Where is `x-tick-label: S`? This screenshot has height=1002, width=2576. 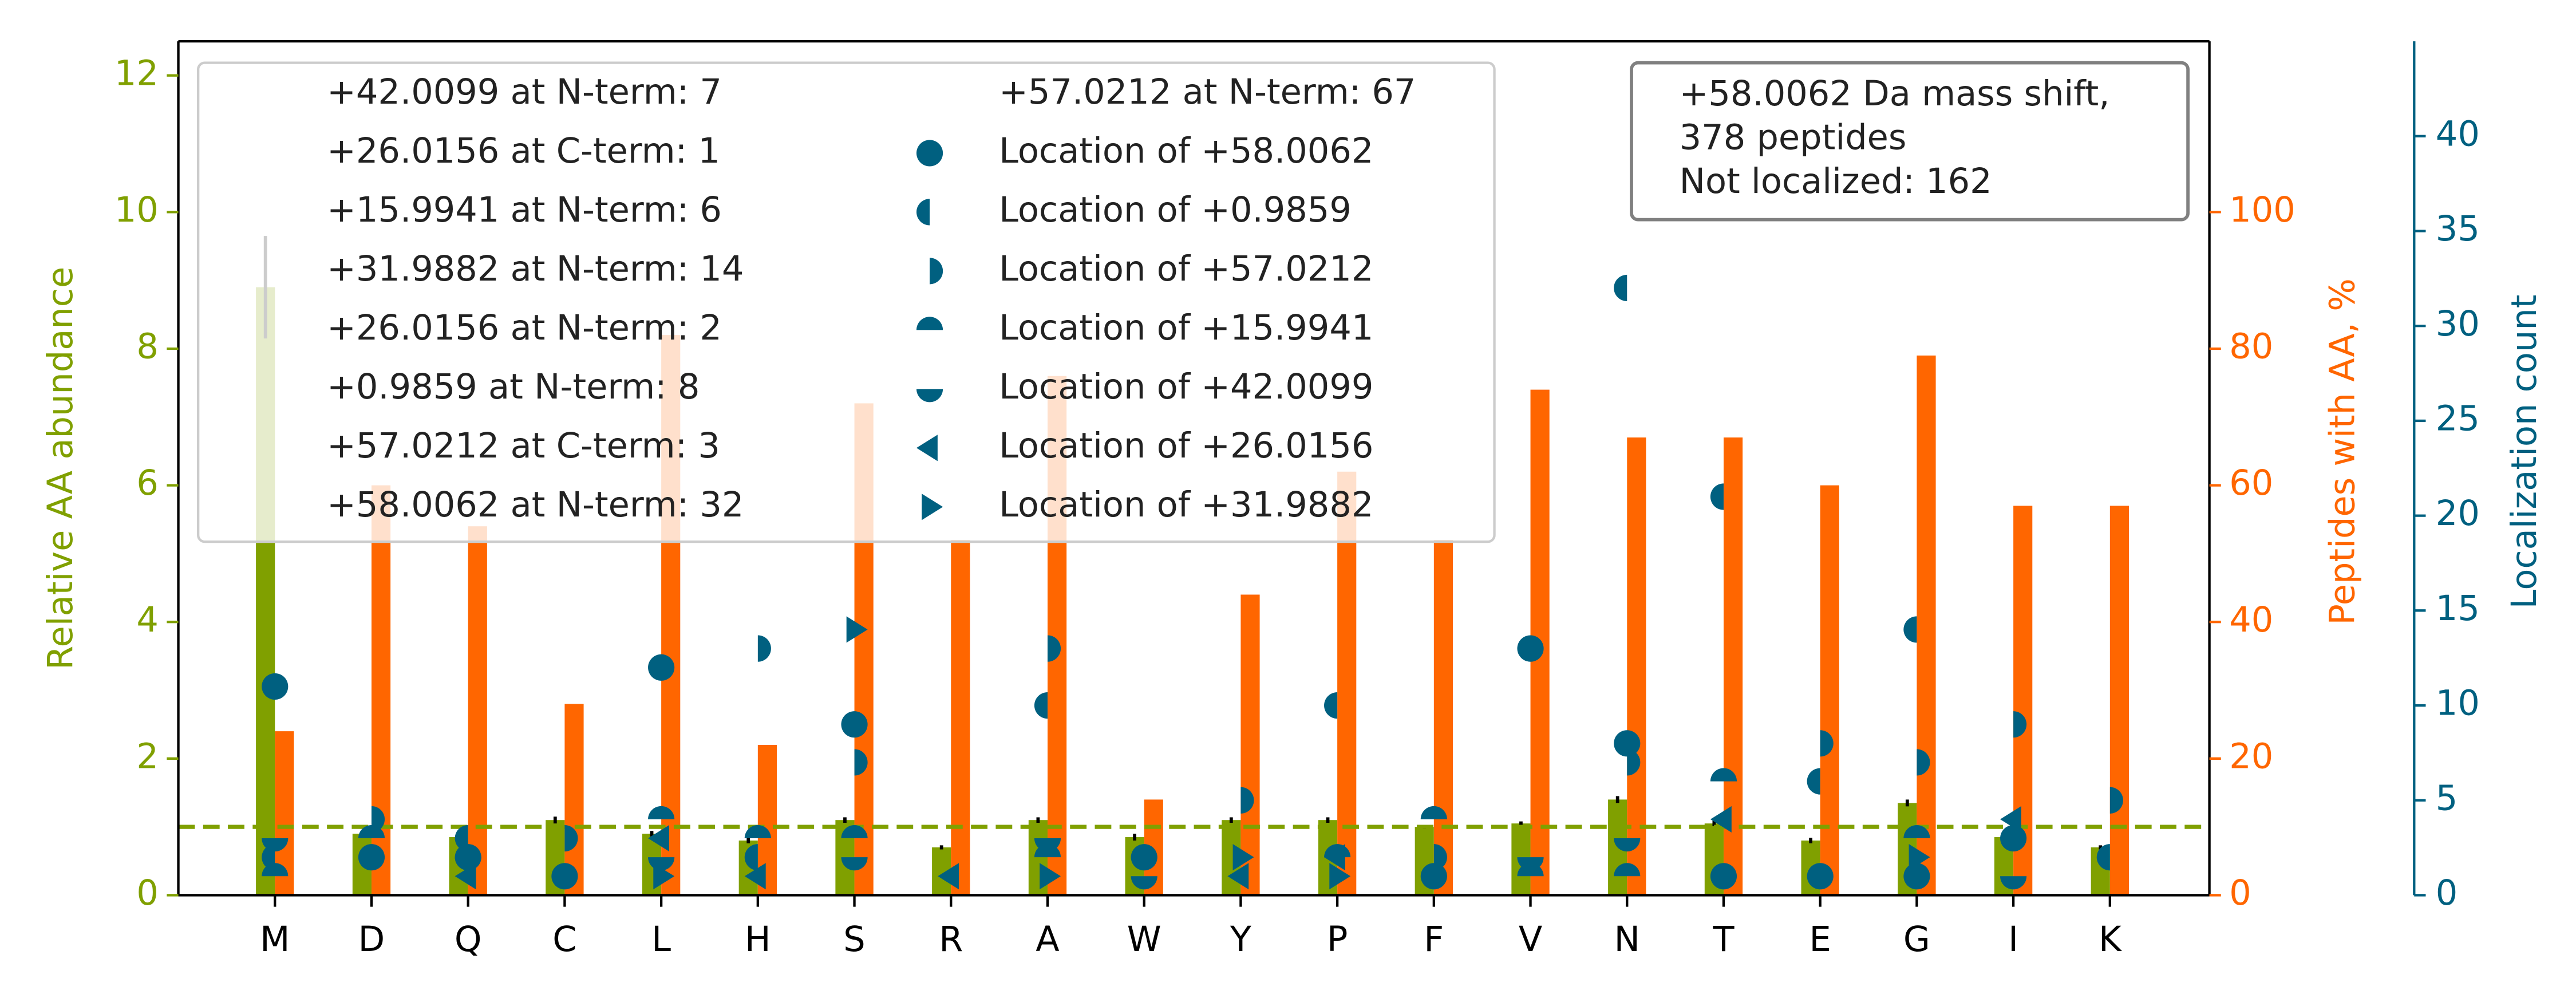
x-tick-label: S is located at coordinates (854, 940).